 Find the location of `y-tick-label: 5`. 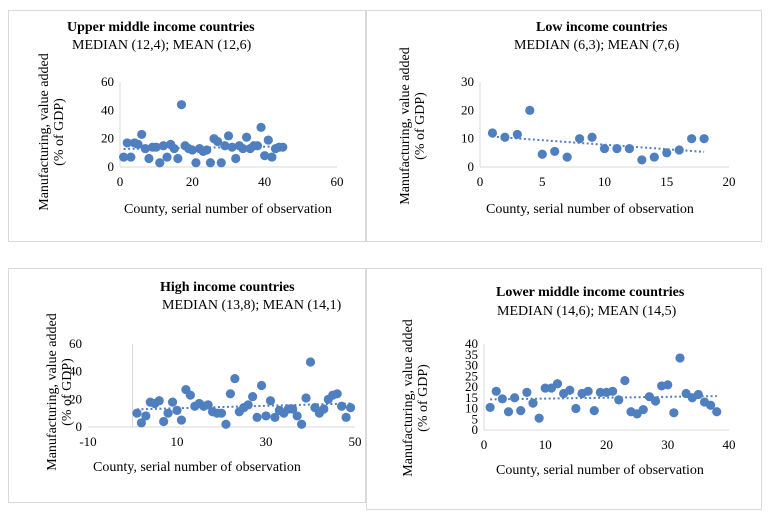

y-tick-label: 5 is located at coordinates (475, 418).